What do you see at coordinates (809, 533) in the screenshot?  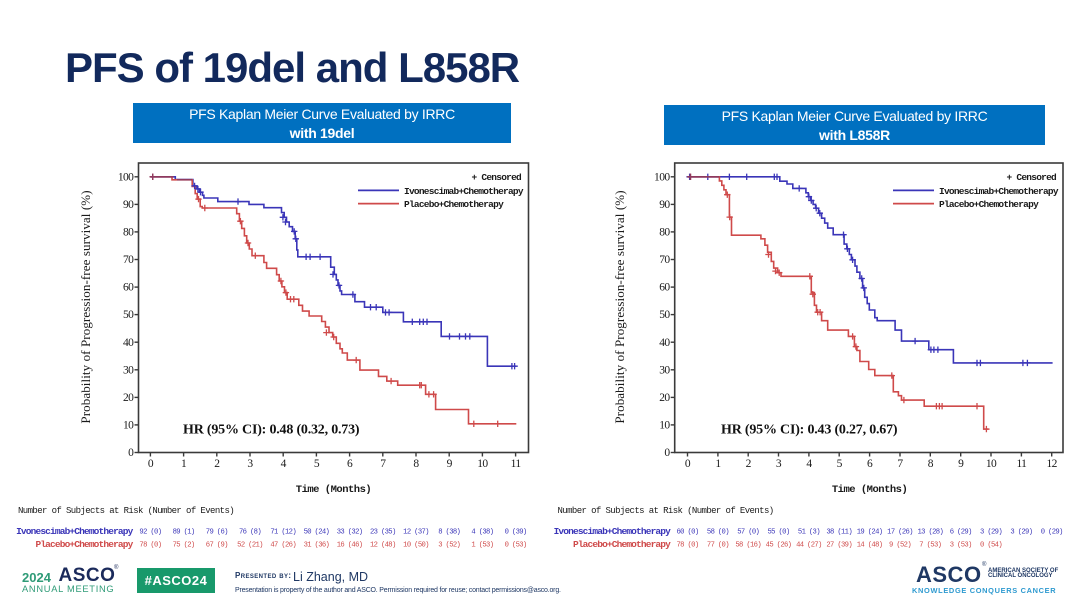 I see `svg-text: 51 (3)` at bounding box center [809, 533].